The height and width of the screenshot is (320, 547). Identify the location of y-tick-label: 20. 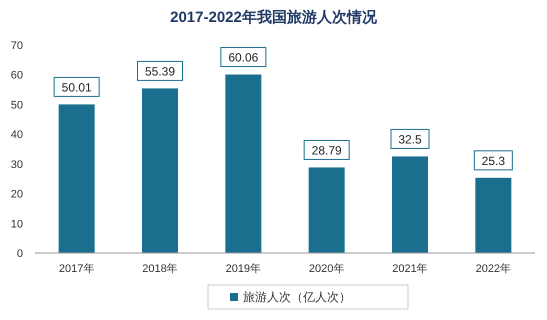
(16, 194).